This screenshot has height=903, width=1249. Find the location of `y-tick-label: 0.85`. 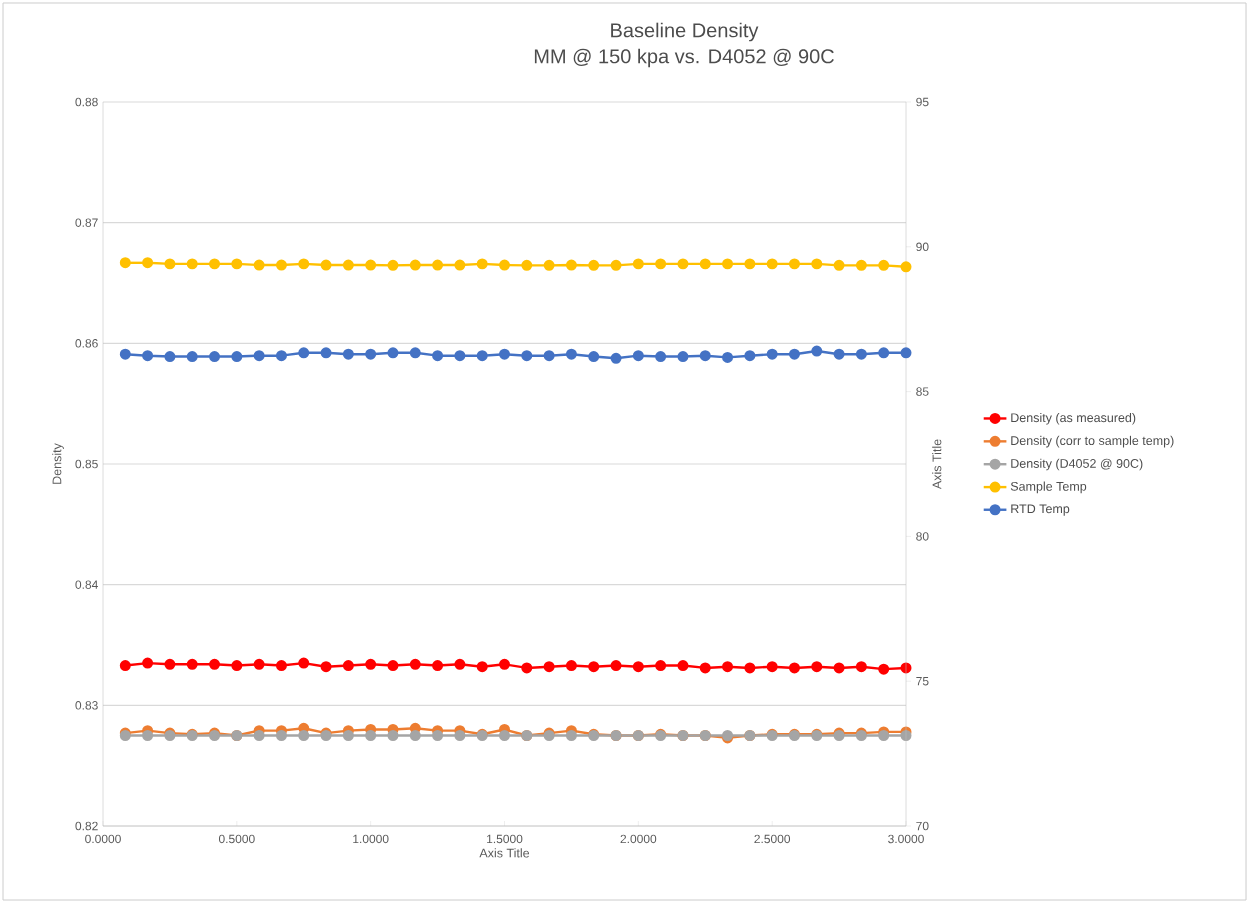

y-tick-label: 0.85 is located at coordinates (86, 464).